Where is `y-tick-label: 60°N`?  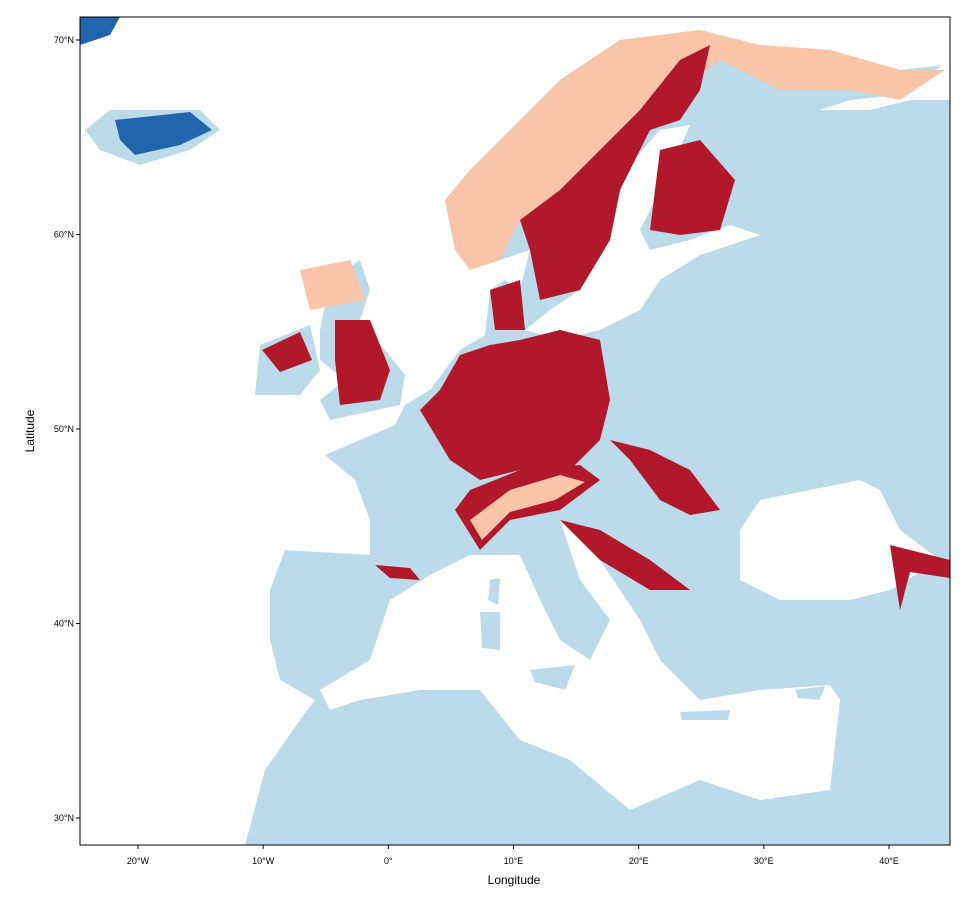 y-tick-label: 60°N is located at coordinates (64, 234).